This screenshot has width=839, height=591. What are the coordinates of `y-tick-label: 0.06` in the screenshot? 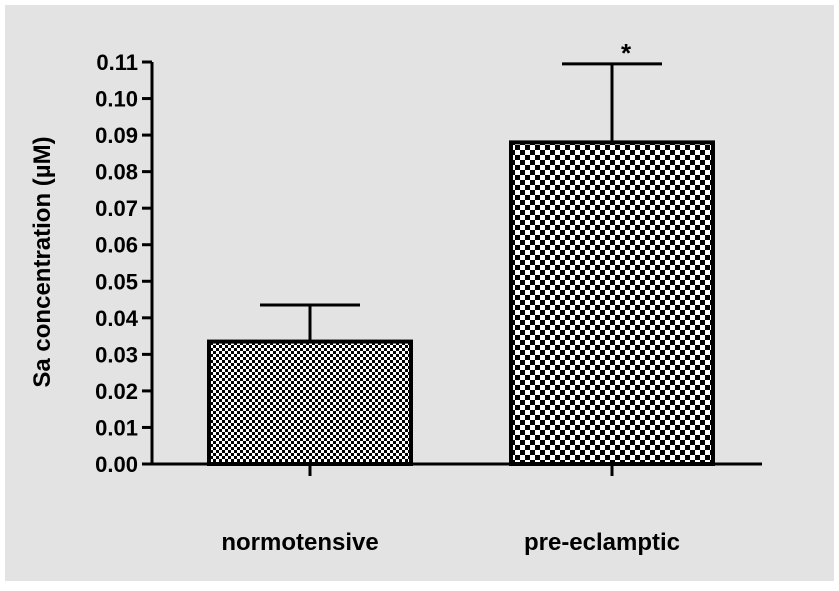 It's located at (116, 245).